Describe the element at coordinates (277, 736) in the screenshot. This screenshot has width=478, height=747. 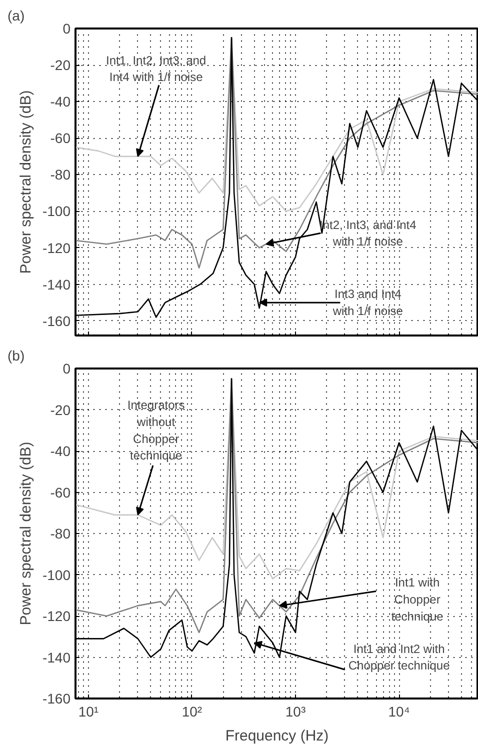
I see `x-axis-title: Frequency (Hz)` at that location.